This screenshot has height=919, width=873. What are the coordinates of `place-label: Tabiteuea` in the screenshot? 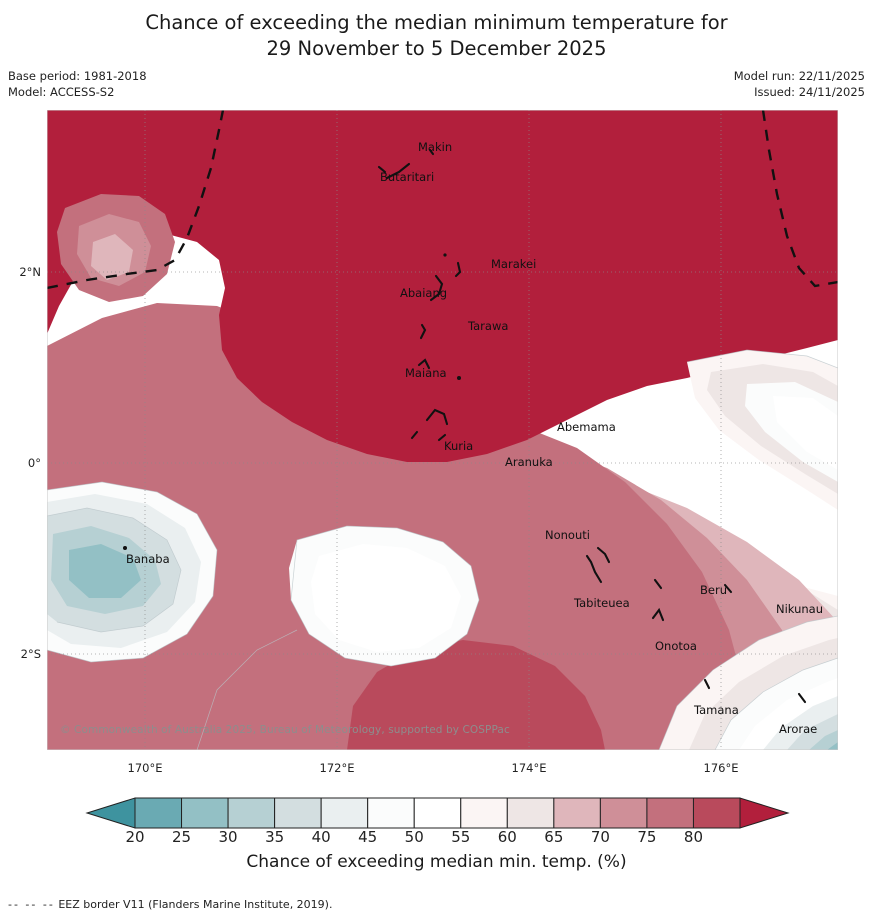 It's located at (602, 603).